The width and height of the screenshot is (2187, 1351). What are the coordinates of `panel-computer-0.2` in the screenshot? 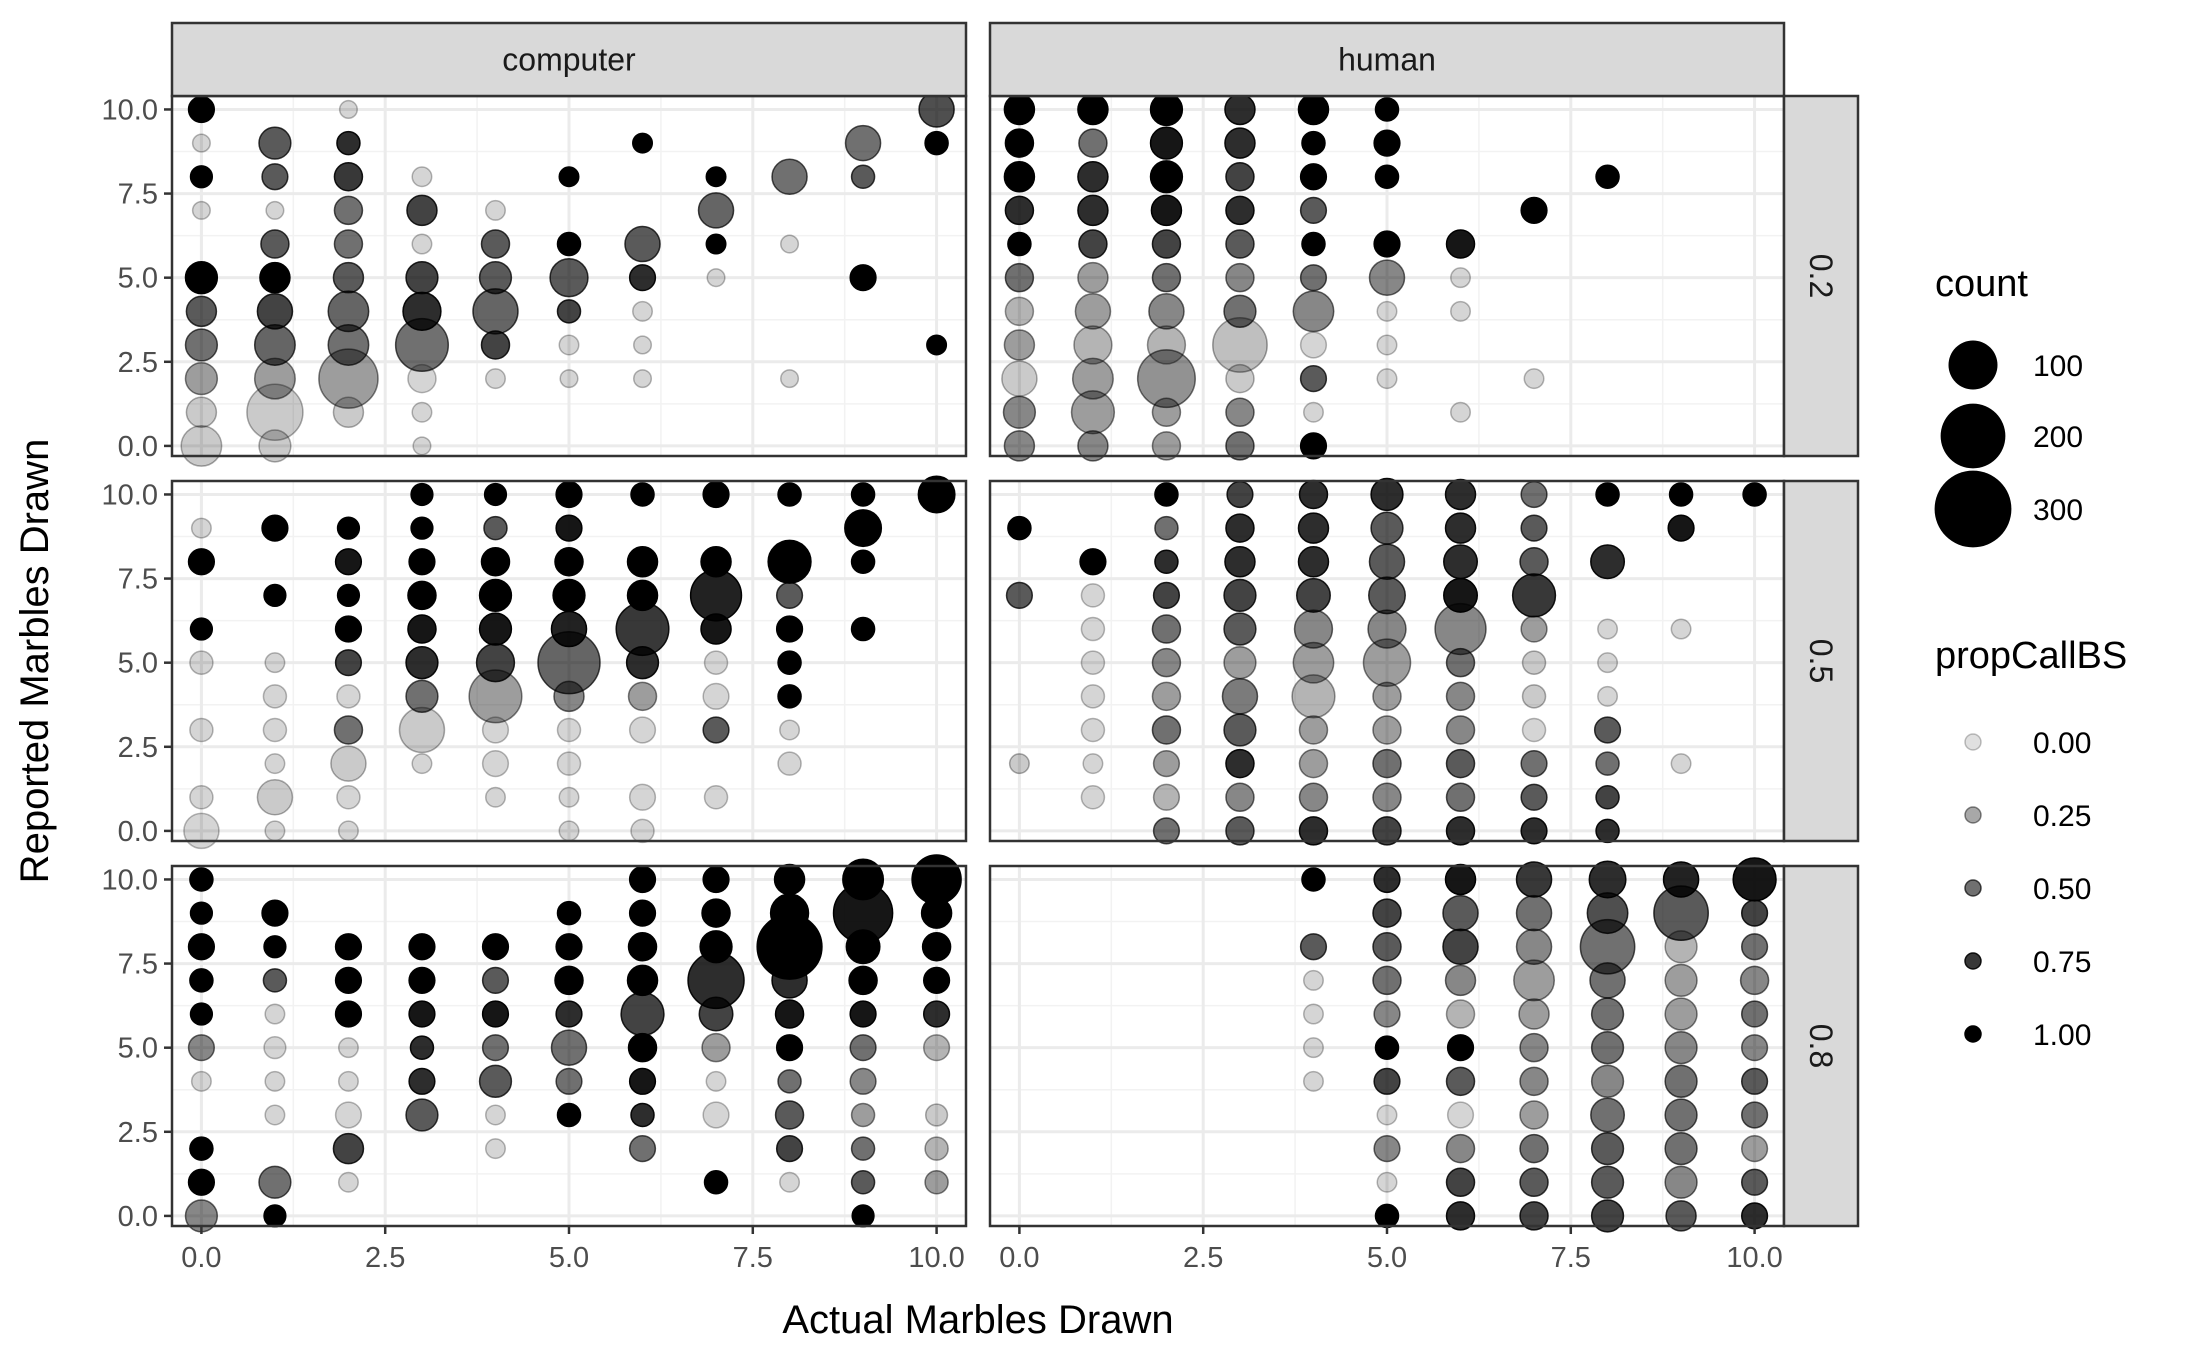 It's located at (569, 279).